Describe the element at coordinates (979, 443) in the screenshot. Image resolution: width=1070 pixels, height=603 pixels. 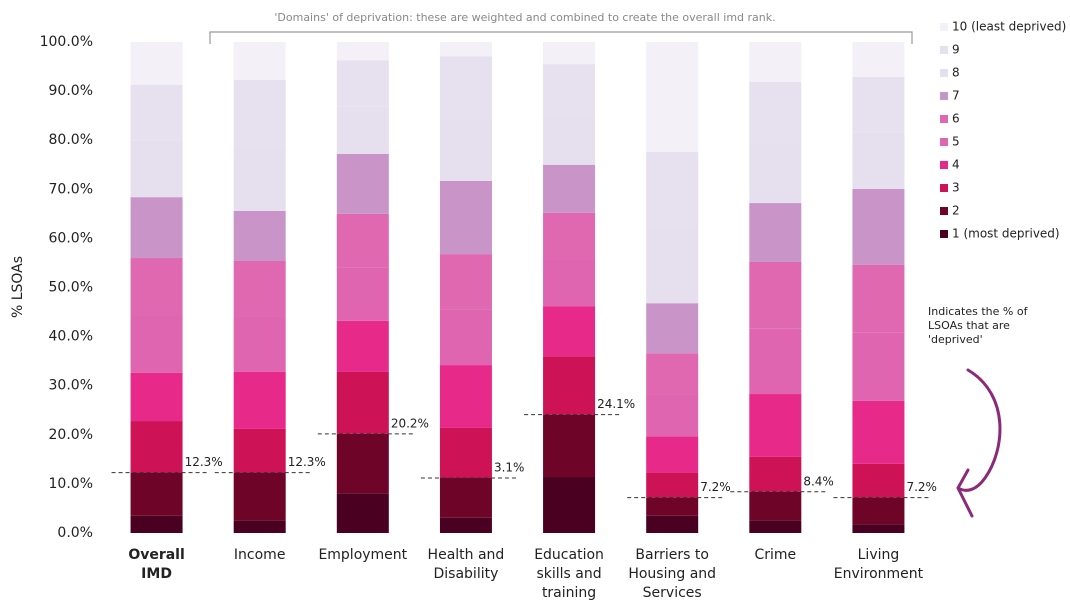
I see `arrow` at that location.